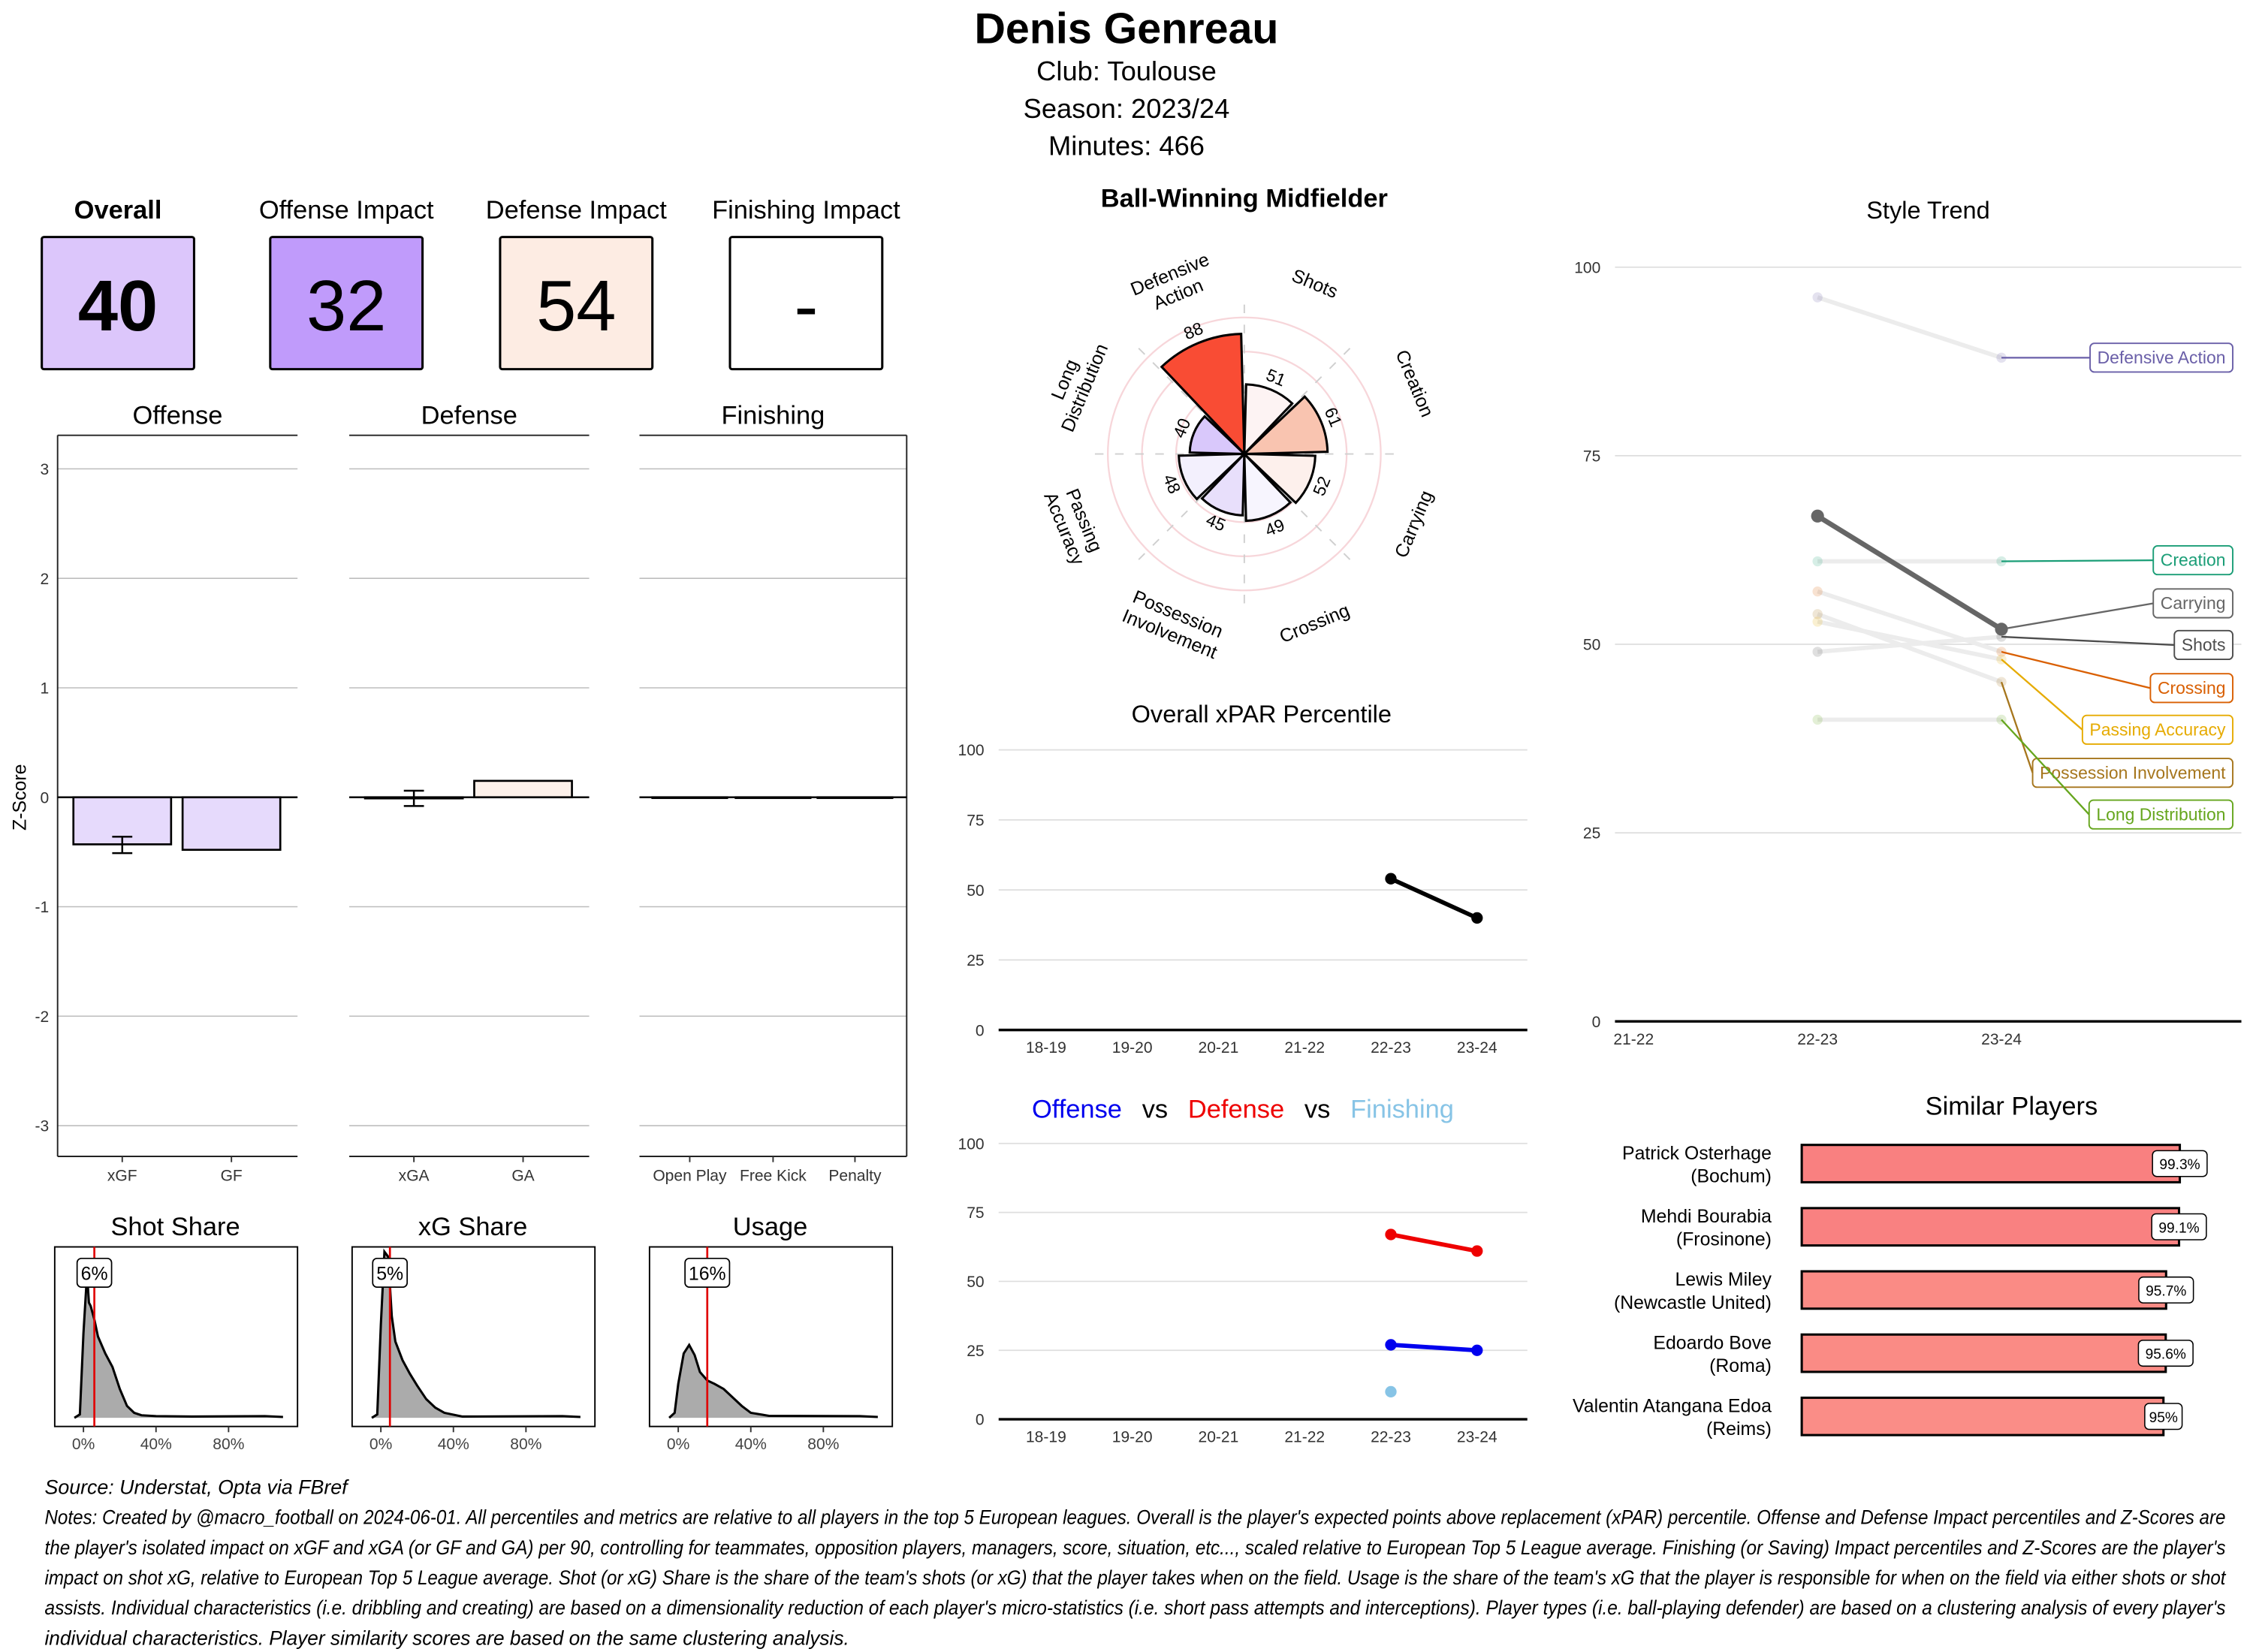  Describe the element at coordinates (1731, 1175) in the screenshot. I see `player-club: (Bochum)` at that location.